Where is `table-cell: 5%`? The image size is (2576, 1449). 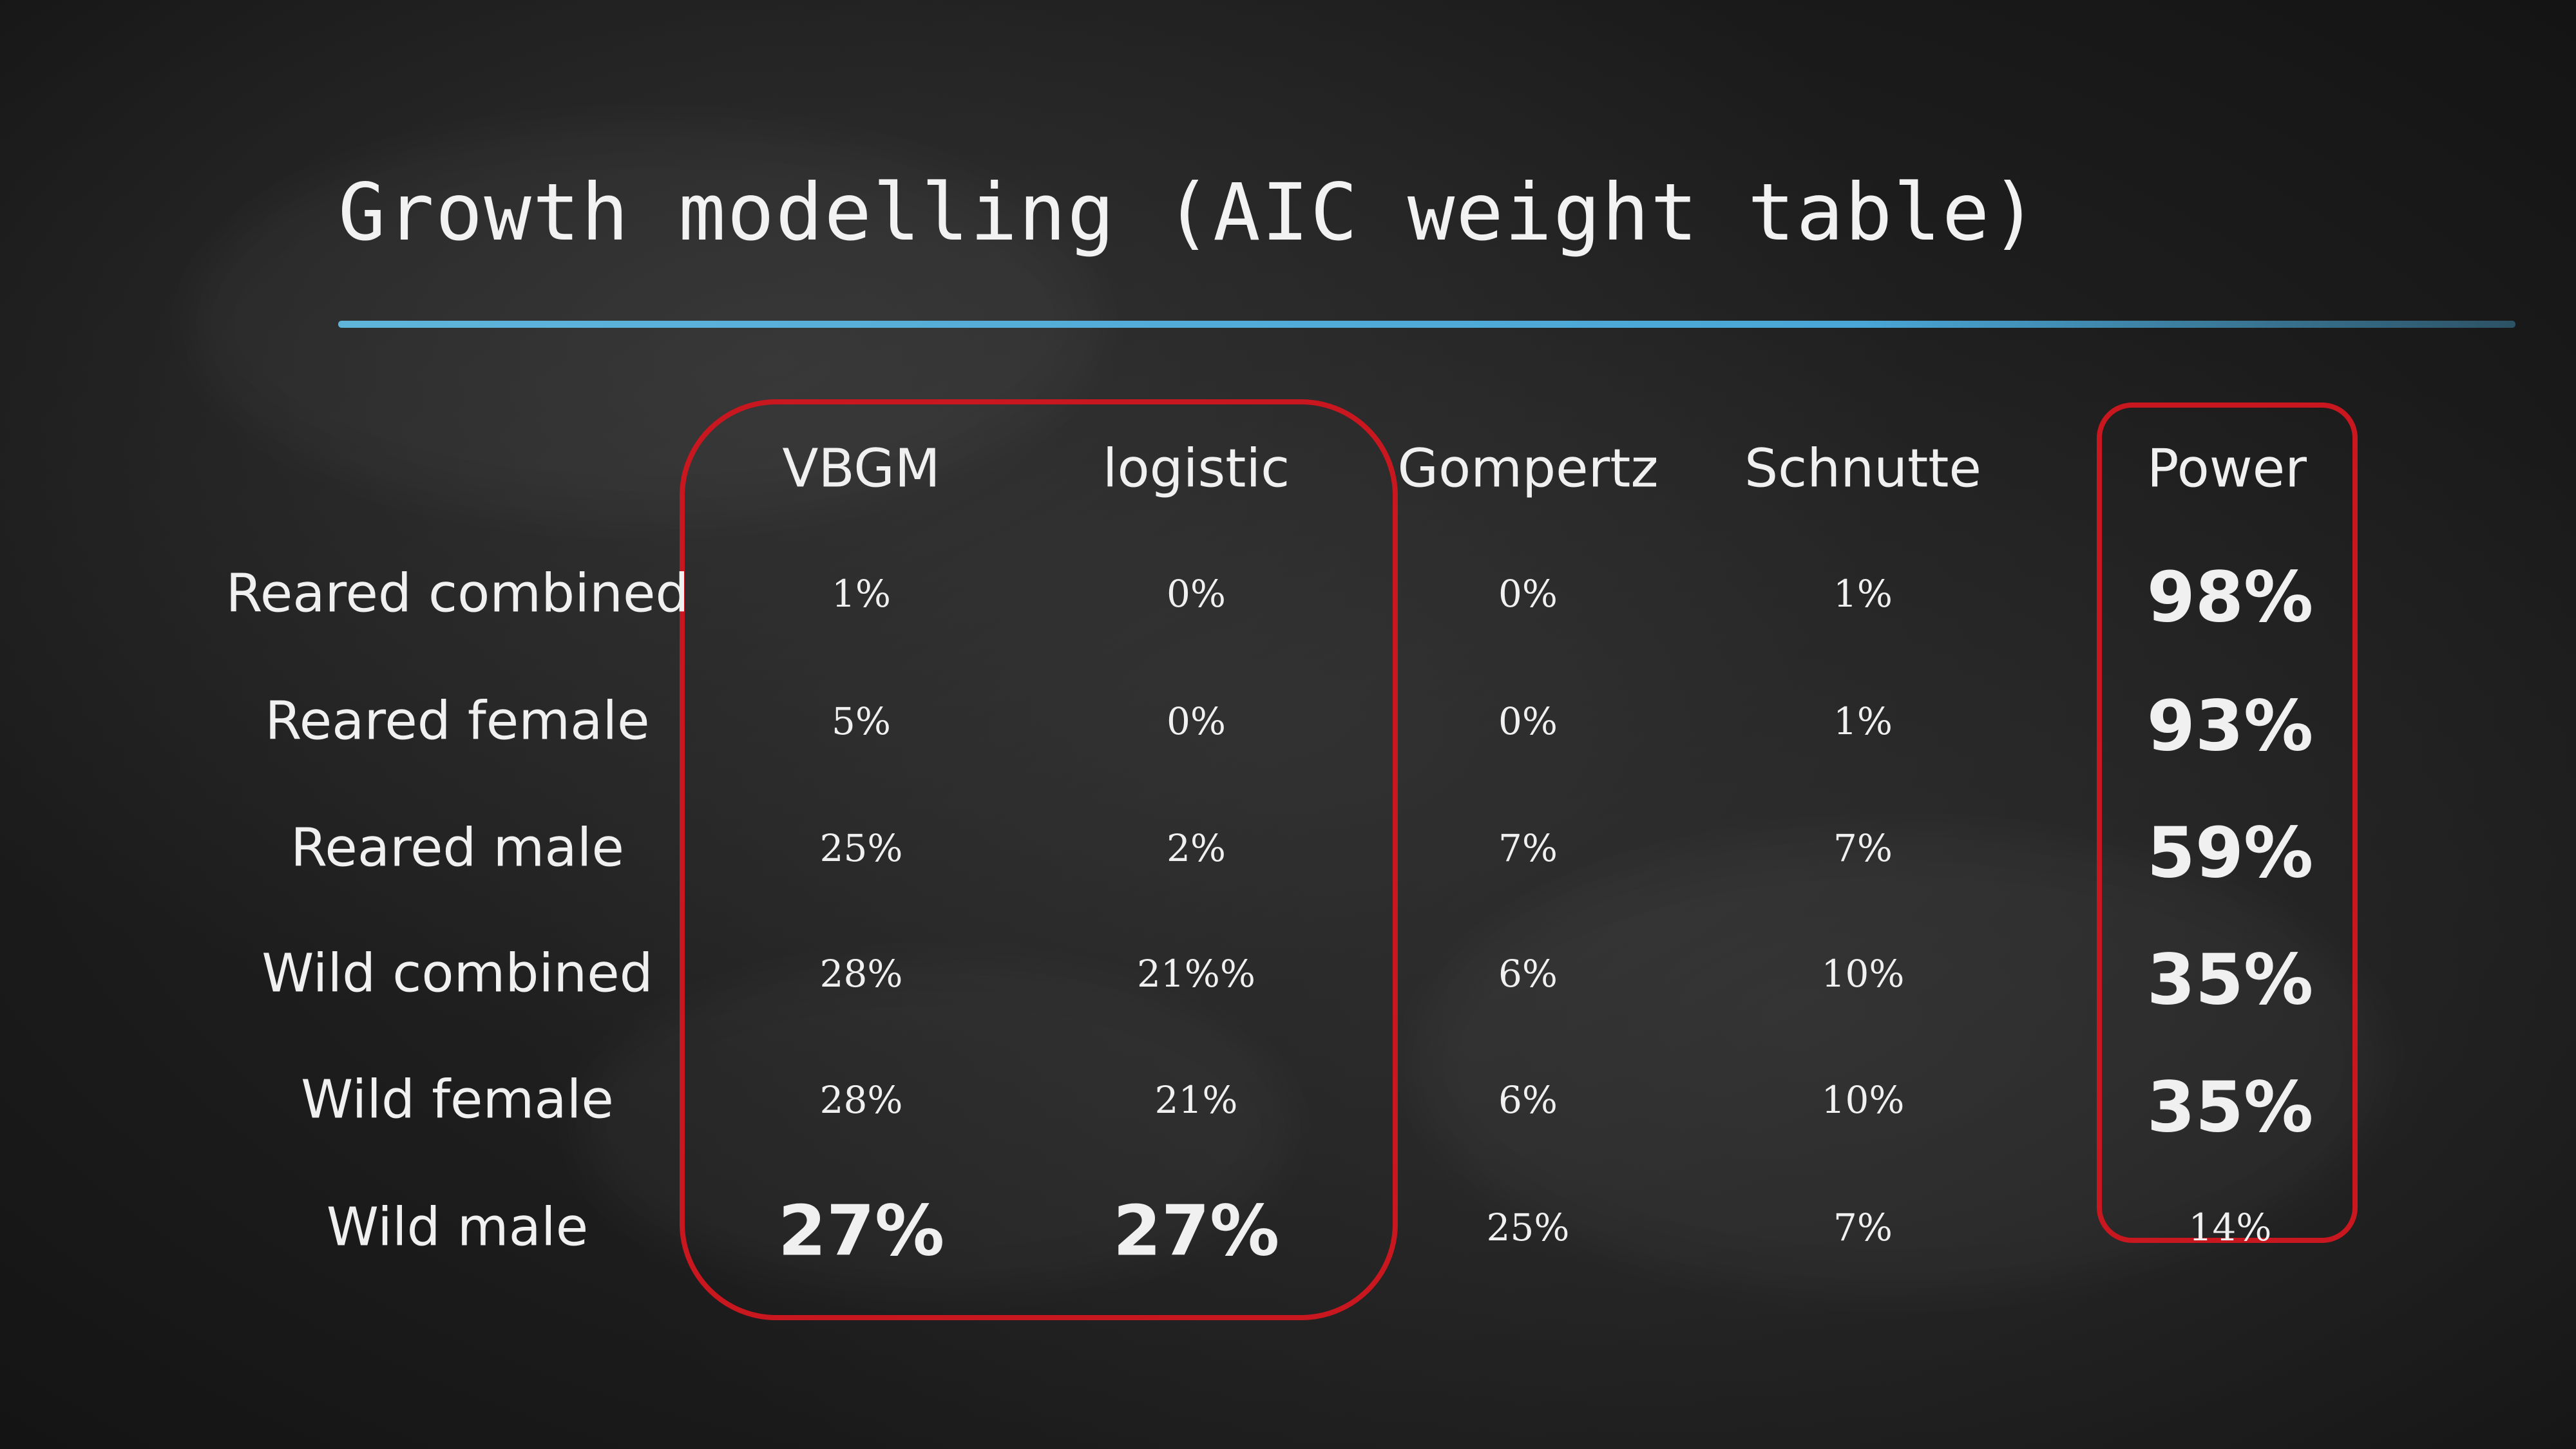
table-cell: 5% is located at coordinates (861, 721).